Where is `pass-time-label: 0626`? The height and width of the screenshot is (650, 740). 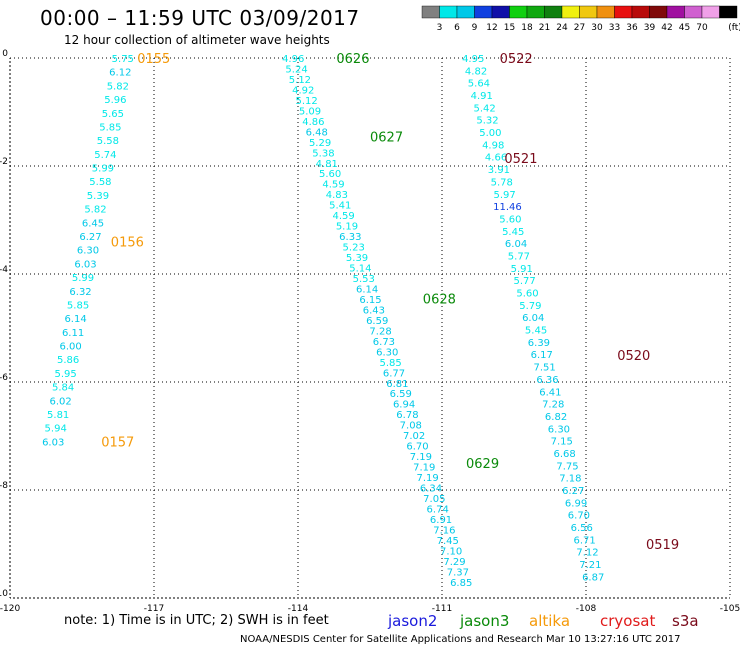
pass-time-label: 0626 is located at coordinates (352, 59).